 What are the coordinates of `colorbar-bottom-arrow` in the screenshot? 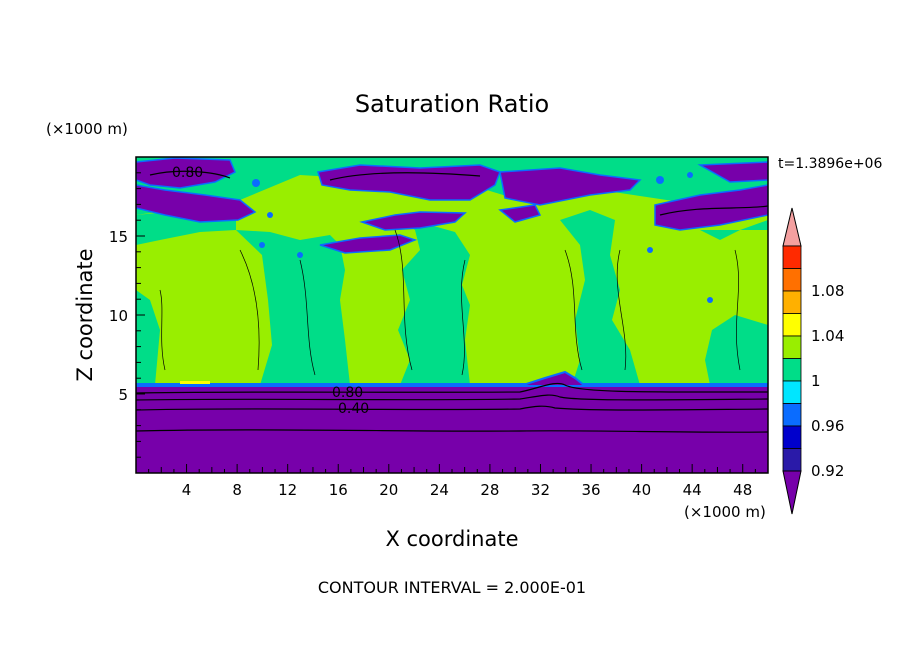 It's located at (792, 492).